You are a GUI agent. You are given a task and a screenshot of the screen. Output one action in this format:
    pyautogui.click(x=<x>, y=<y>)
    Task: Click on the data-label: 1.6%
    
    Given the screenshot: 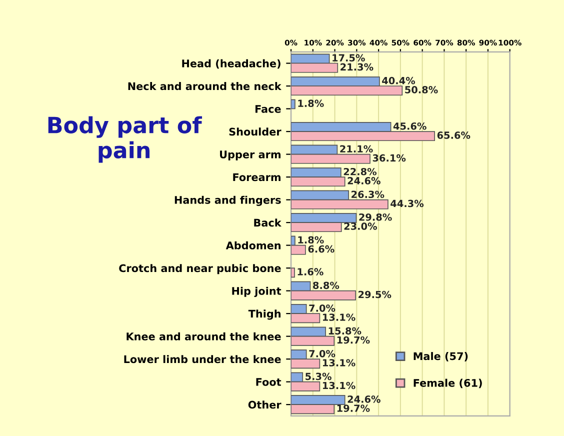 What is the action you would take?
    pyautogui.click(x=311, y=272)
    